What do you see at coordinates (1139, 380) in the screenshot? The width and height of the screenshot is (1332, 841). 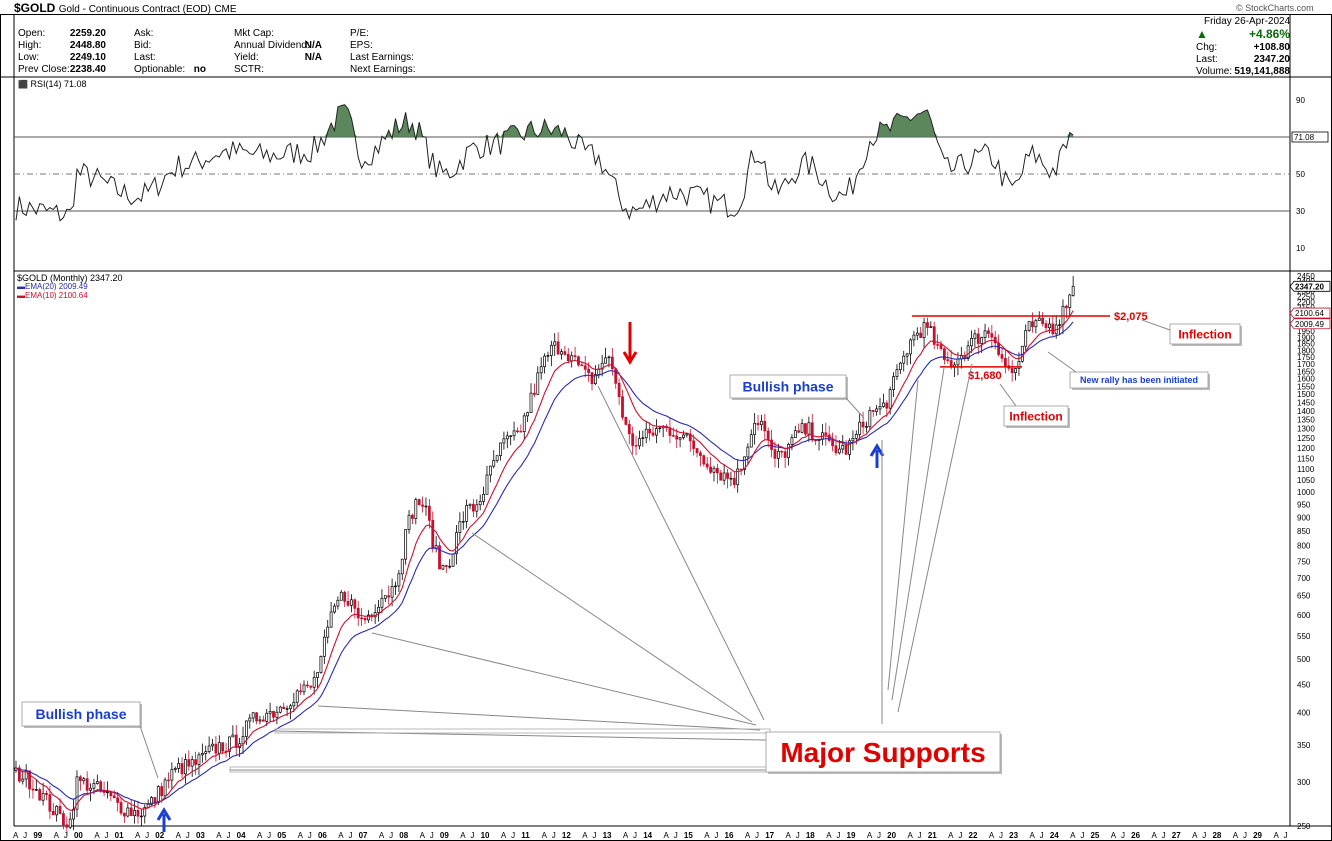 I see `new-rally-label-box` at bounding box center [1139, 380].